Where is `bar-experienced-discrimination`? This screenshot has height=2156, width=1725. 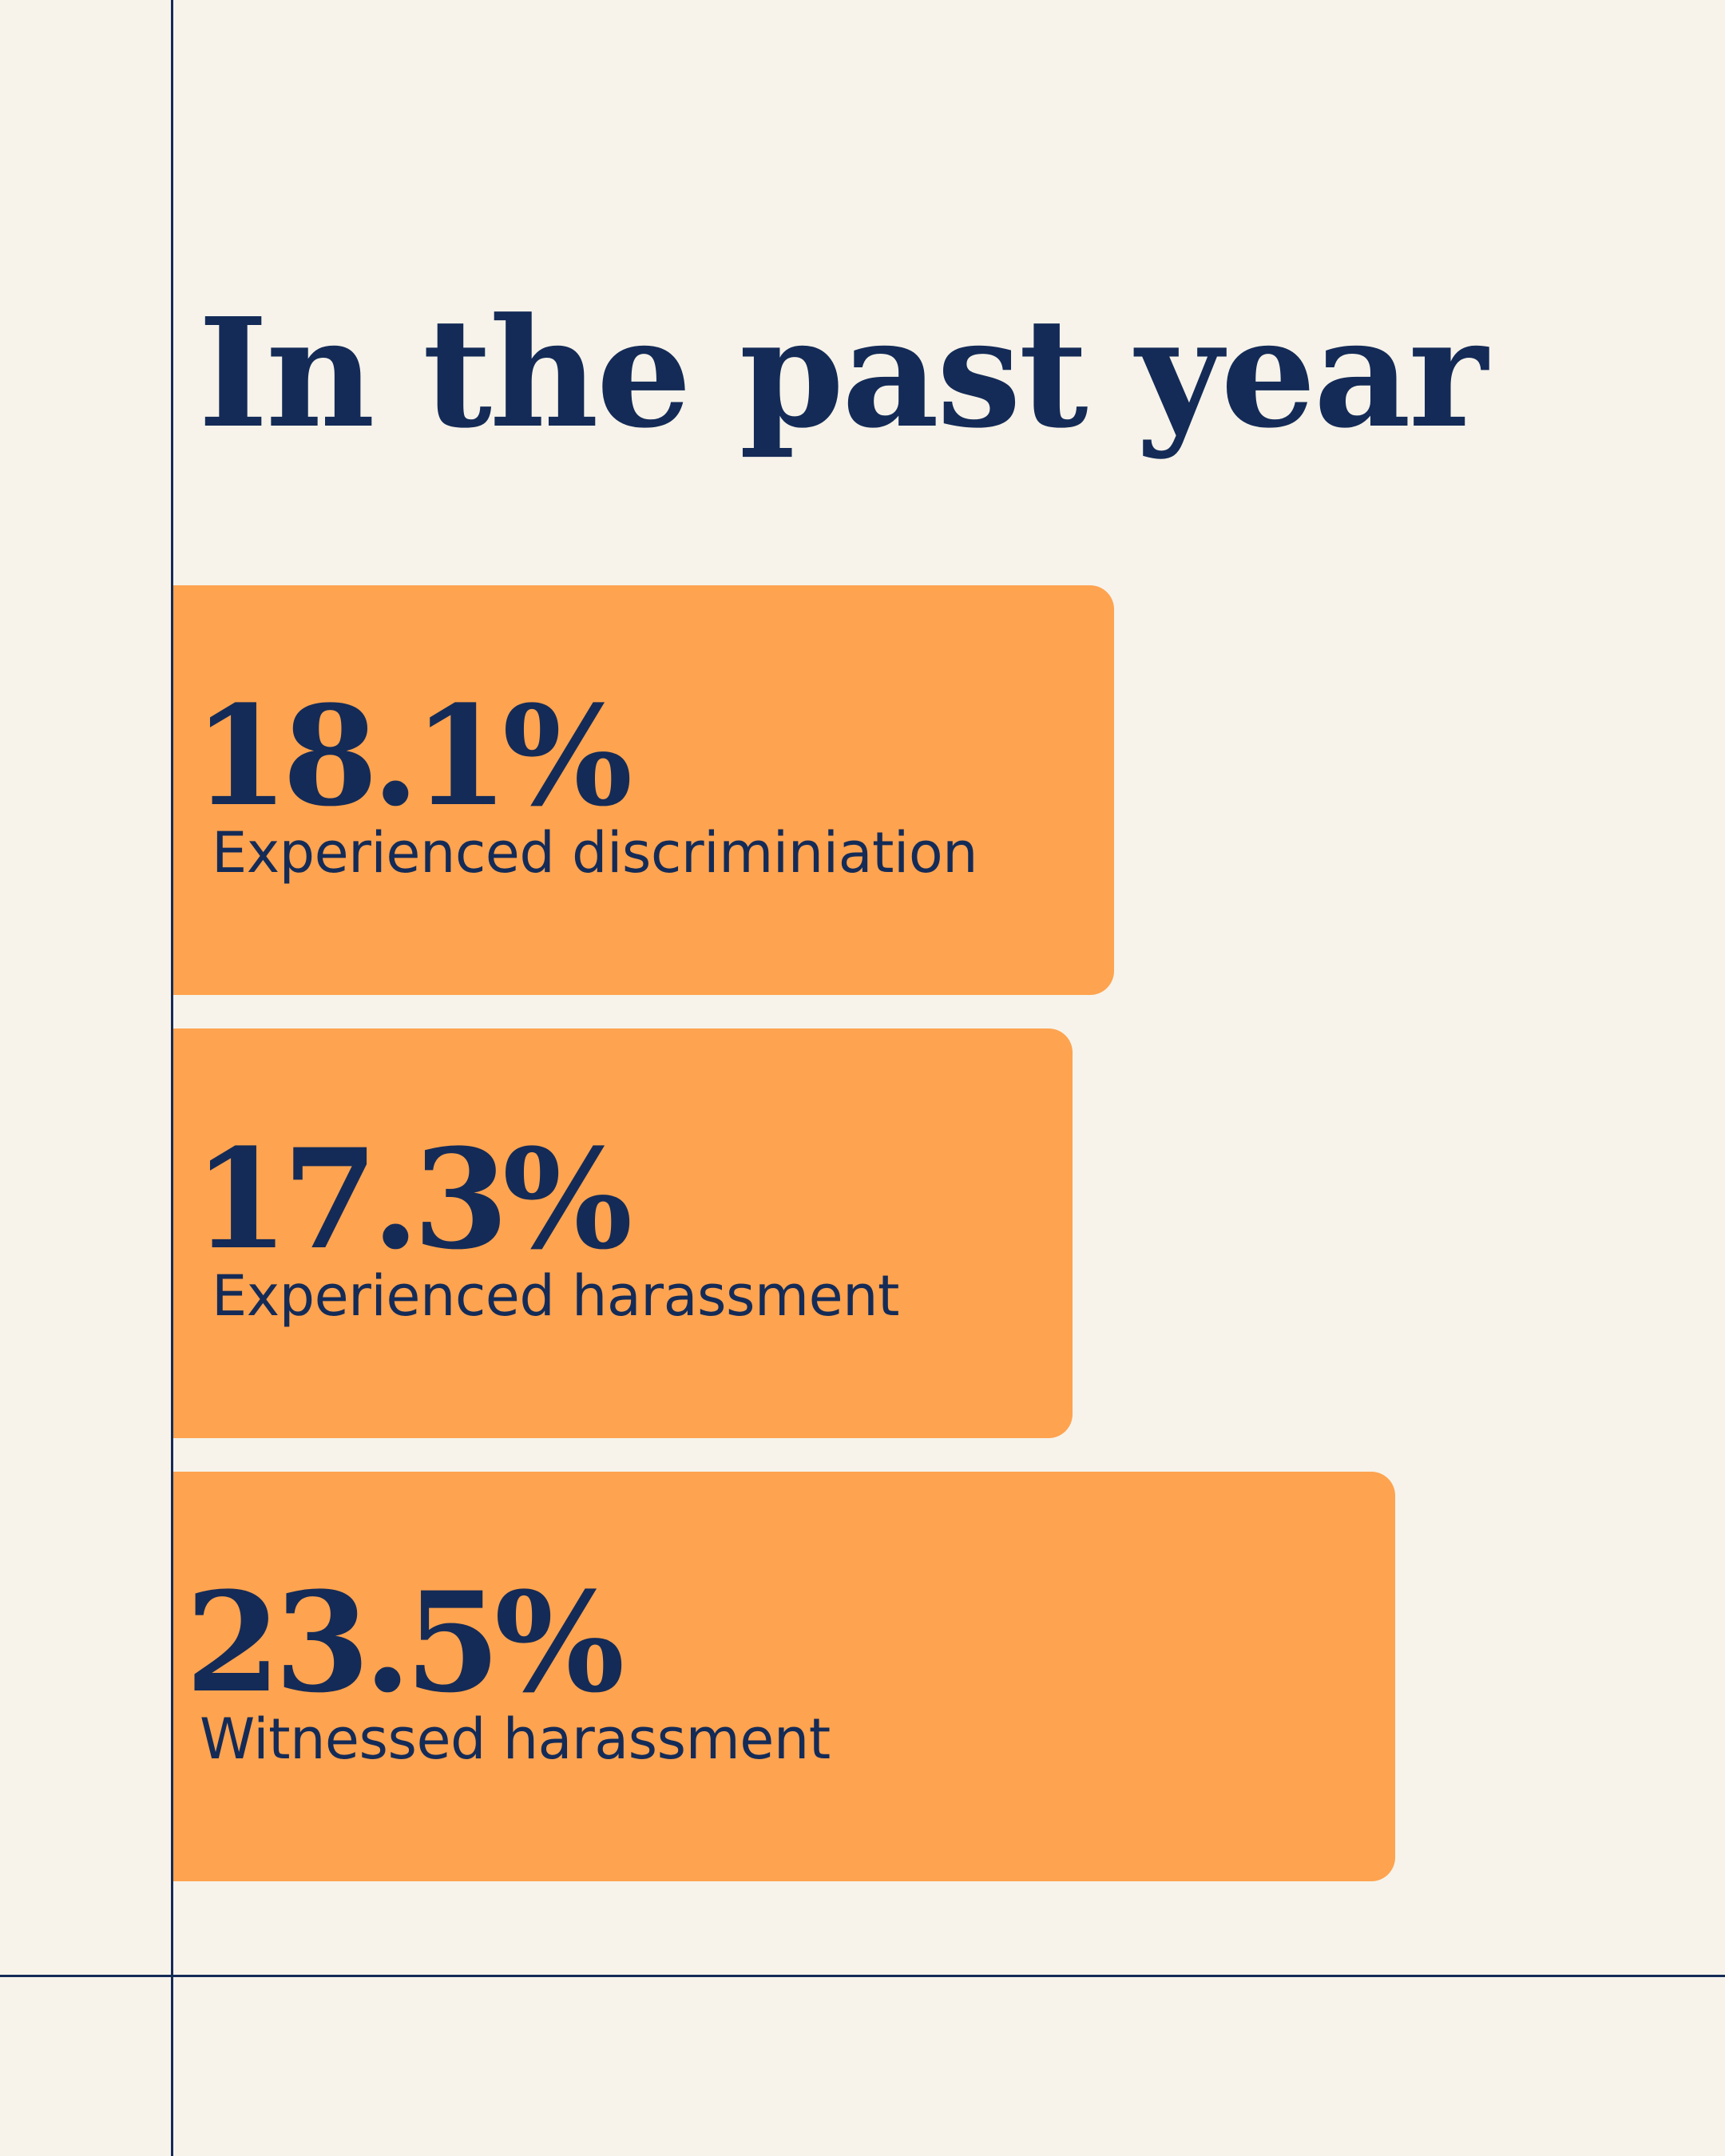 bar-experienced-discrimination is located at coordinates (643, 790).